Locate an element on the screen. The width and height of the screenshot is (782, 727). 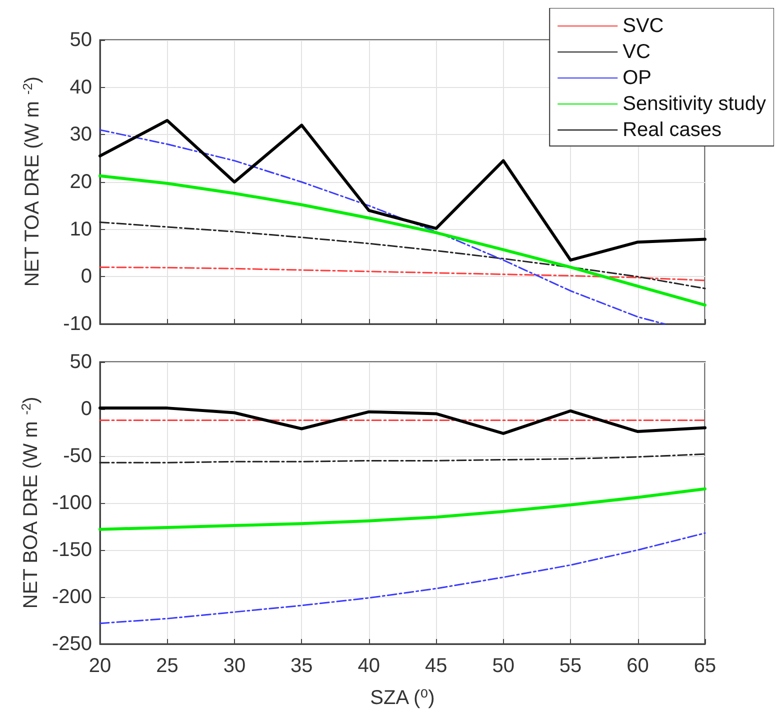
y-tick-label: -200 is located at coordinates (72, 597).